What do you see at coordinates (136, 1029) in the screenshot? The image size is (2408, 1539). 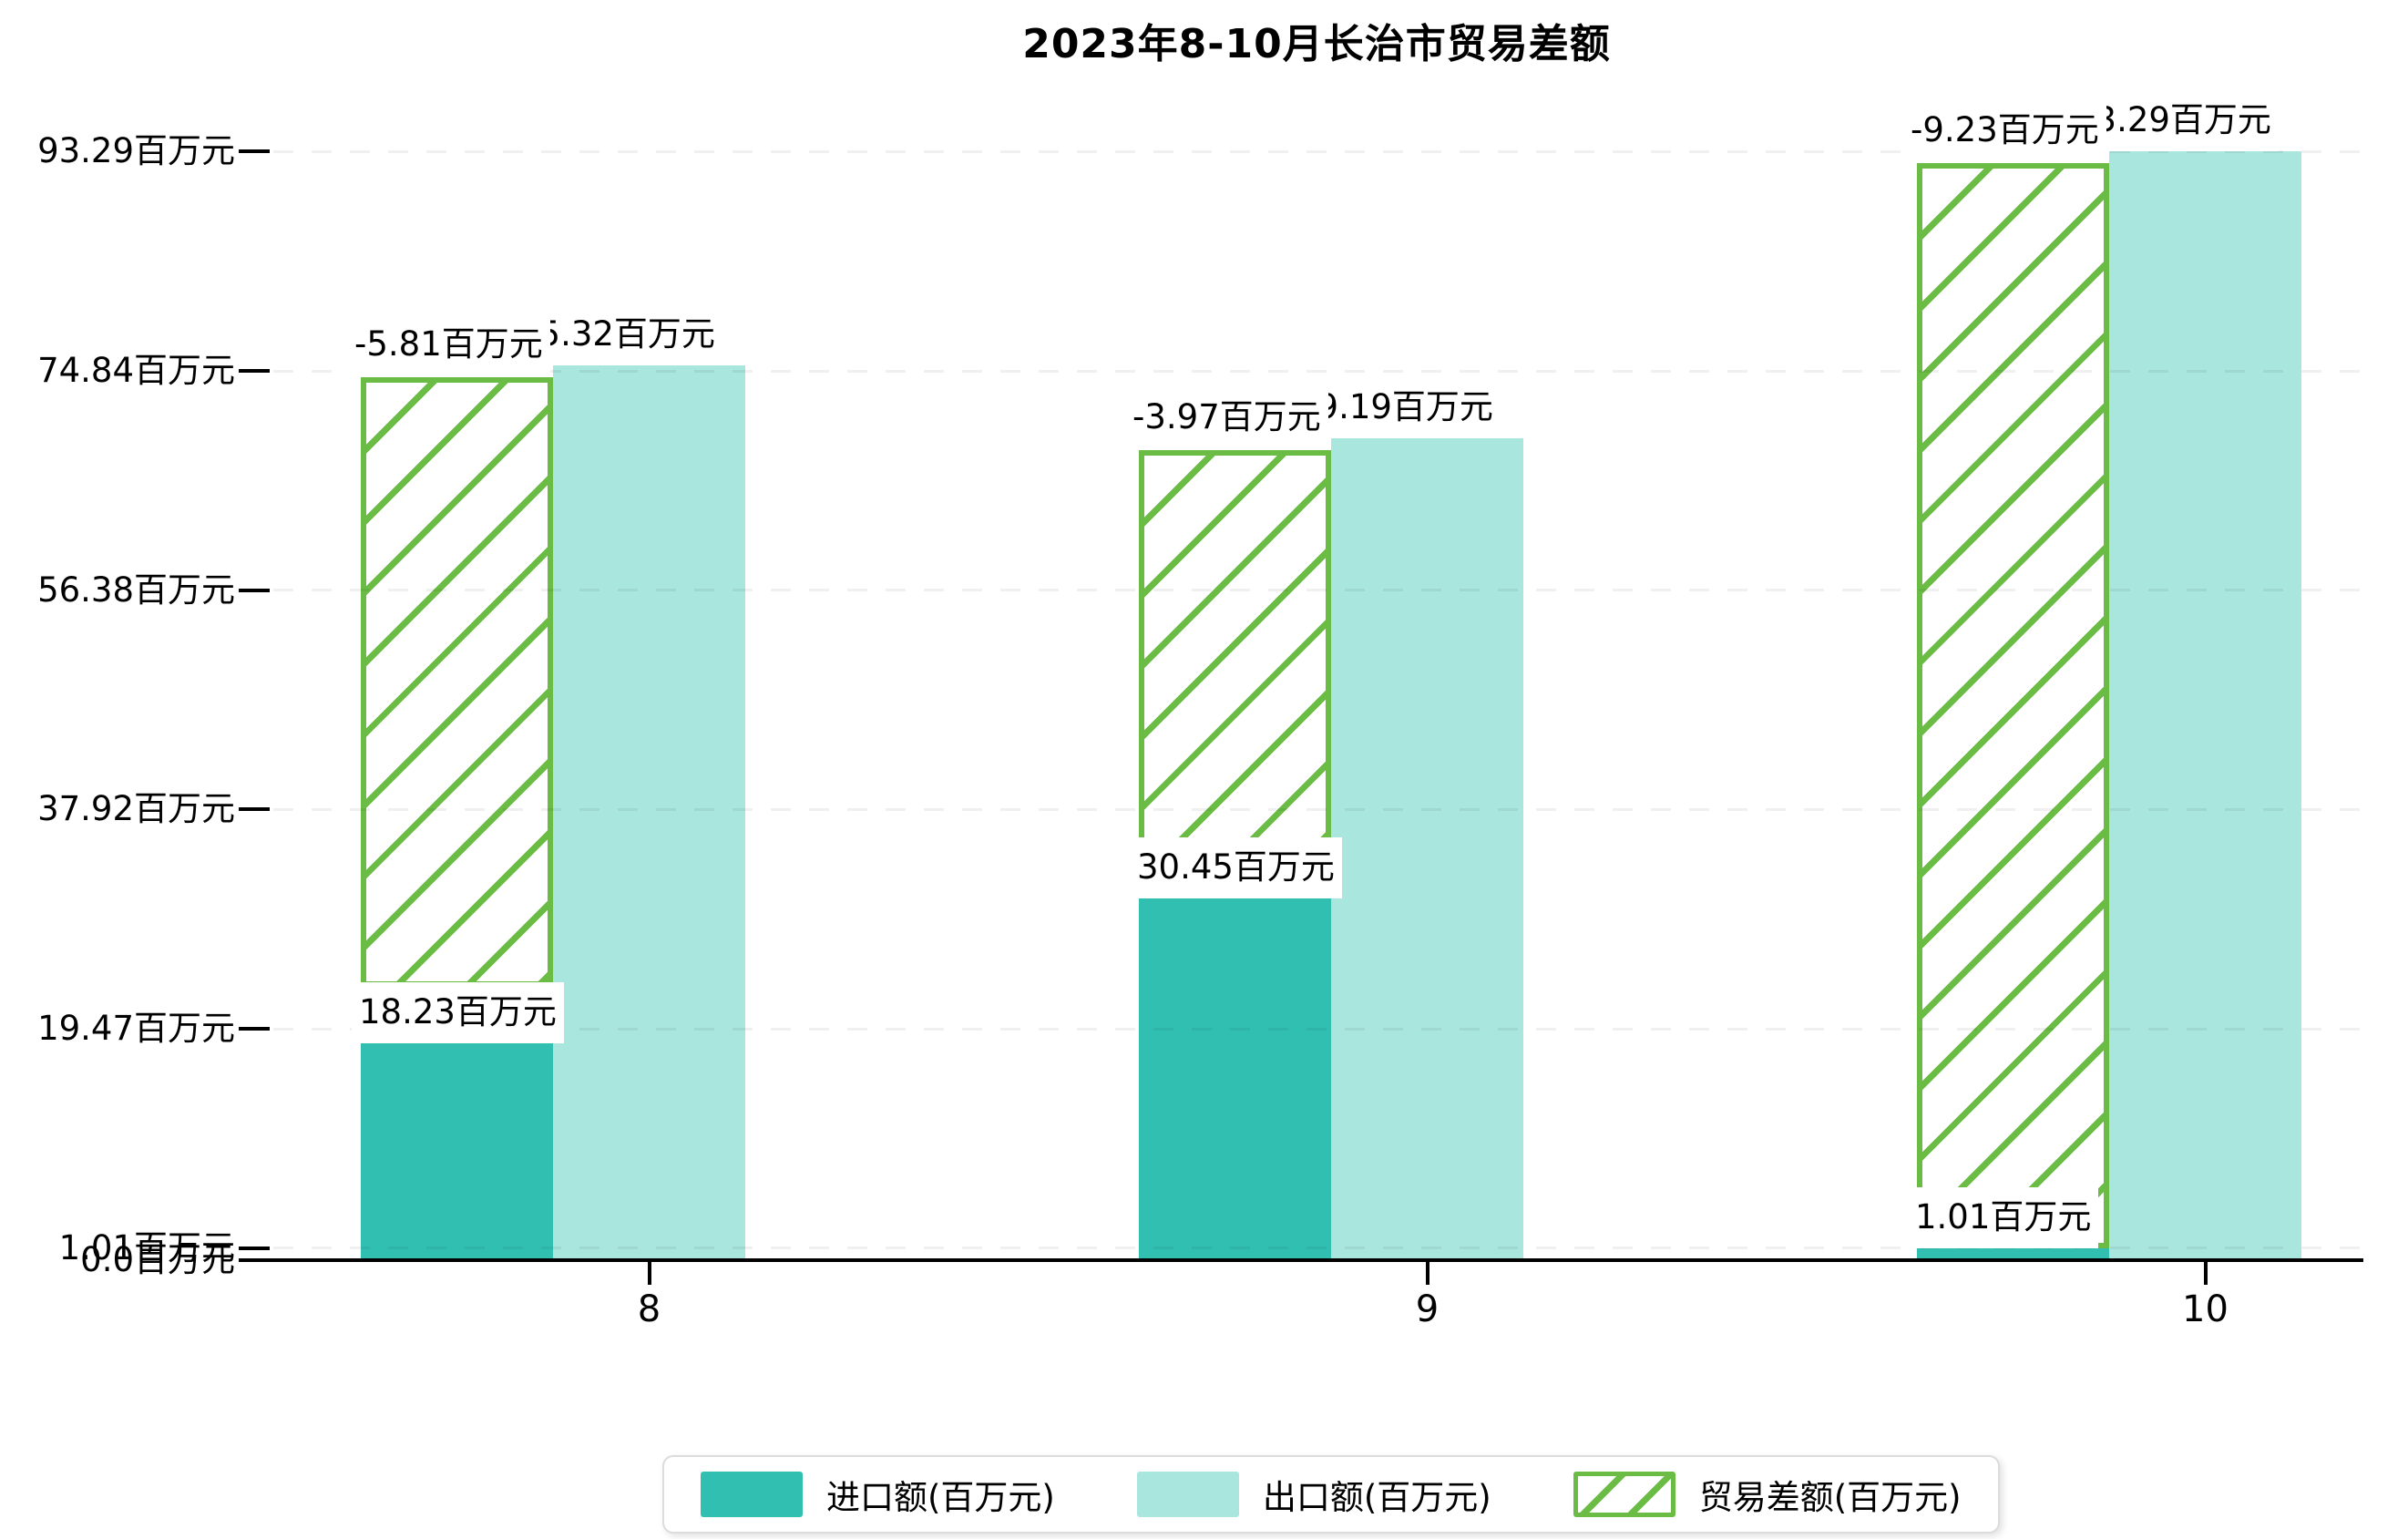 I see `y-axis-tick-label: 19.47百万元` at bounding box center [136, 1029].